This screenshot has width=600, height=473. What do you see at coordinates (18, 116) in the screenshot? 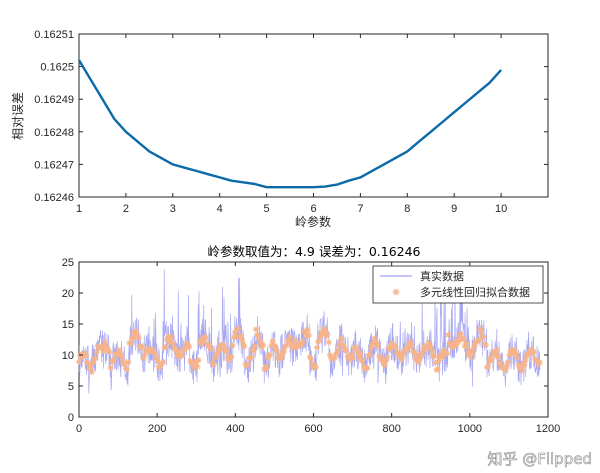
I see `top-y-axis-label: 相对误差` at bounding box center [18, 116].